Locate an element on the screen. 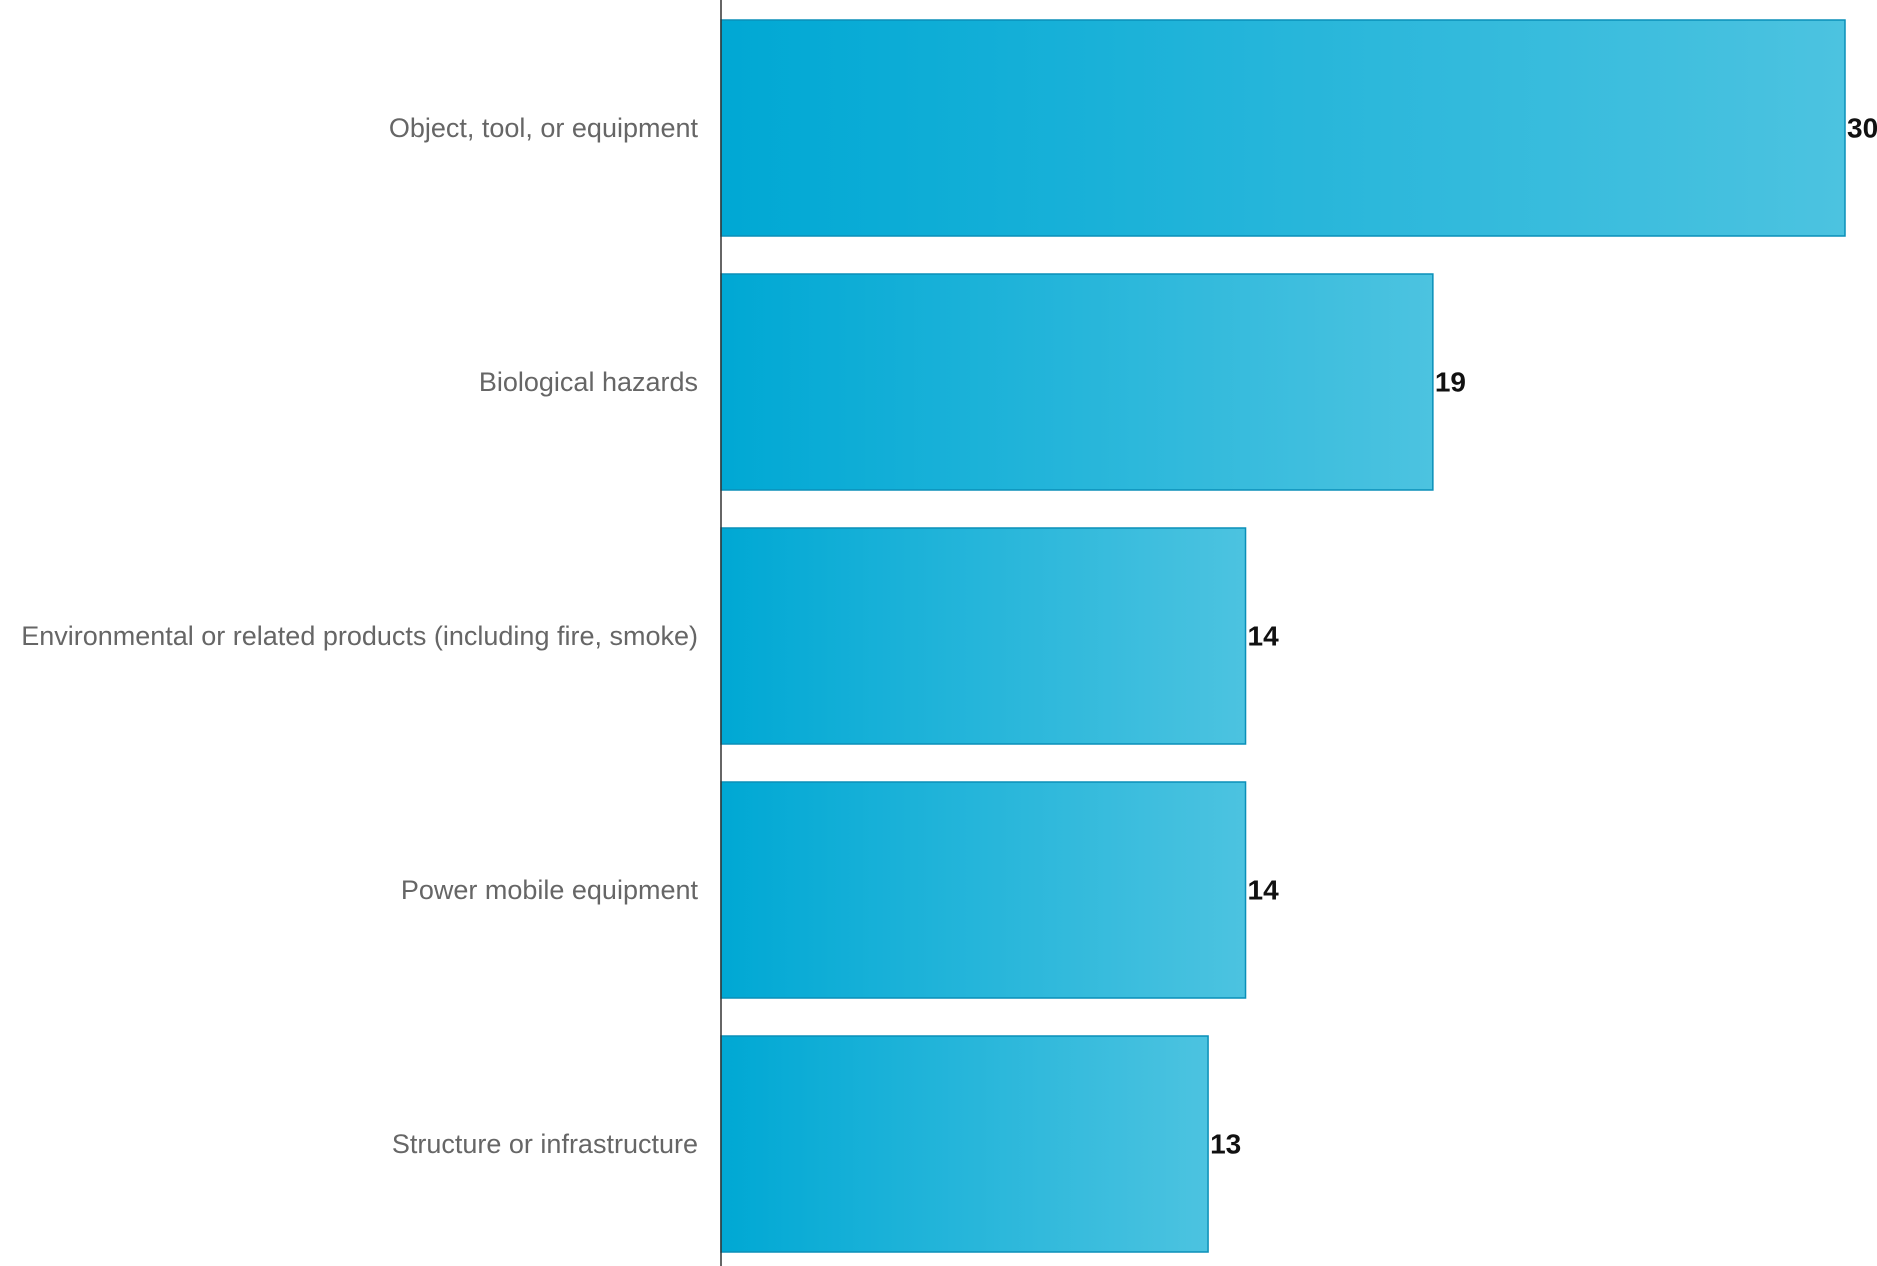 The image size is (1877, 1266). value-label: 30 is located at coordinates (1862, 128).